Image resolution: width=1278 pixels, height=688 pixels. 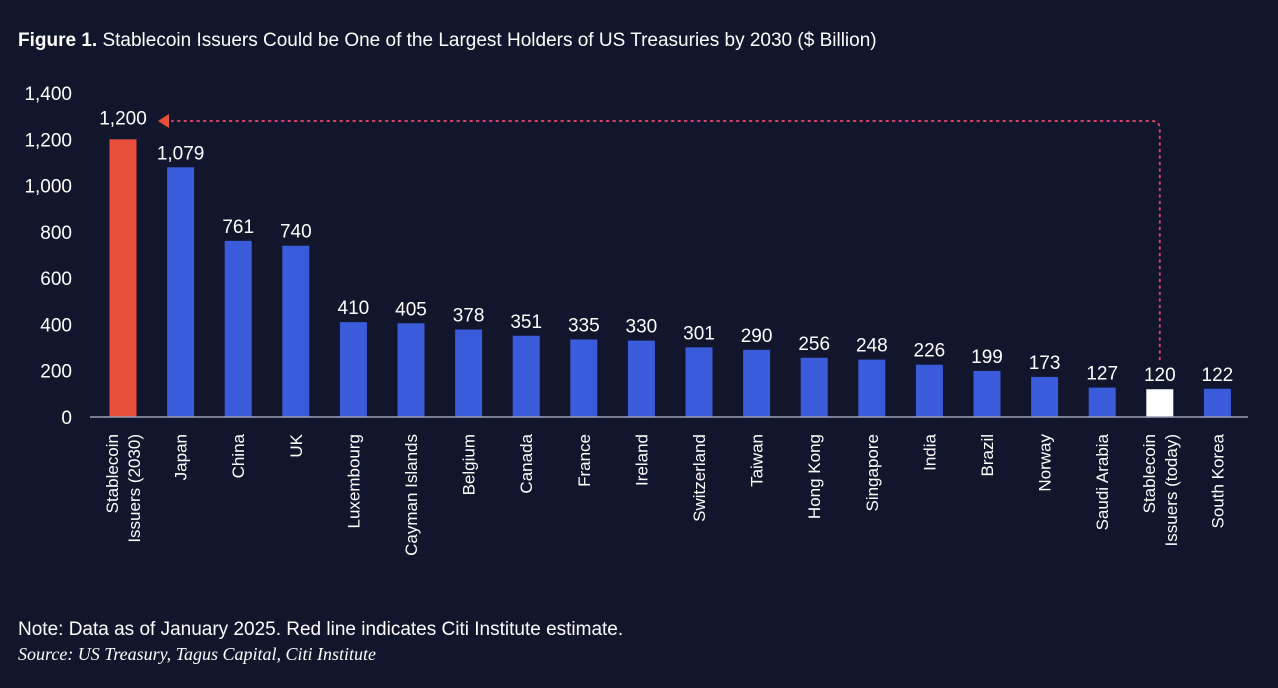 I want to click on data-label: 199, so click(x=987, y=357).